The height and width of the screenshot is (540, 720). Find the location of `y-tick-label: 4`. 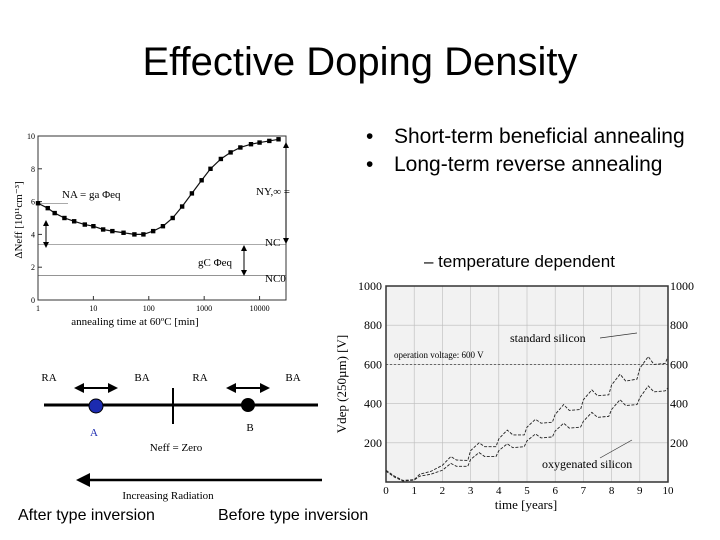

y-tick-label: 4 is located at coordinates (33, 234).